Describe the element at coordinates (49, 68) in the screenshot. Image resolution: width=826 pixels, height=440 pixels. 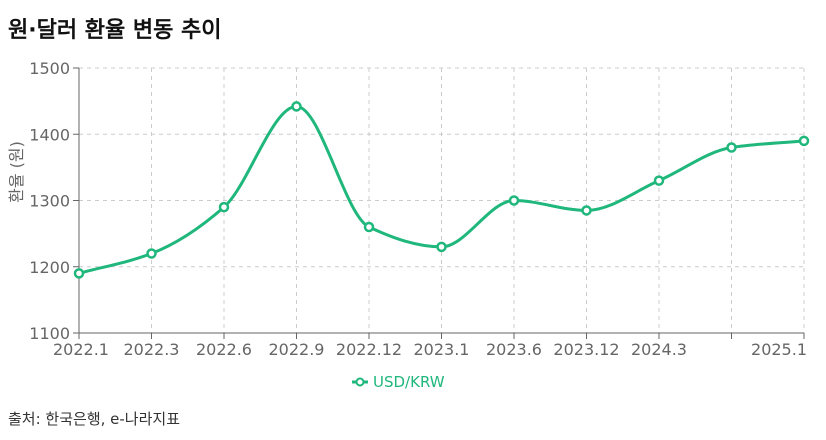
I see `y-tick-label: 1500` at that location.